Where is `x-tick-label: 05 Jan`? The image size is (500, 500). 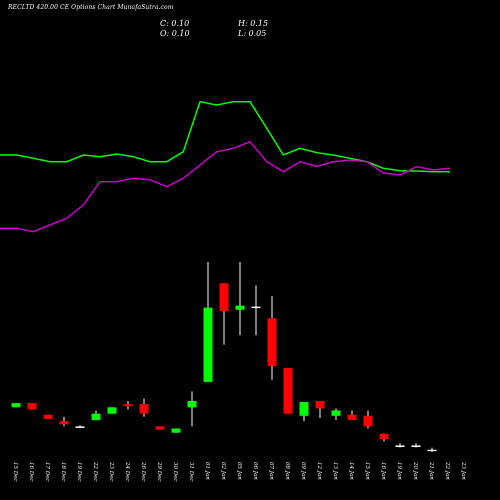 x-tick-label: 05 Jan is located at coordinates (239, 471).